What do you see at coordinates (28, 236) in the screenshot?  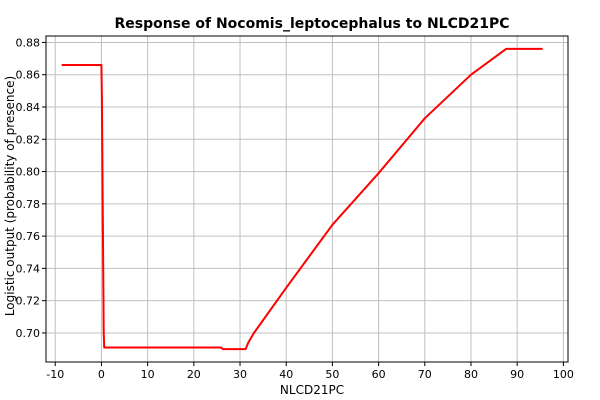 I see `y-tick-label: 0.76` at bounding box center [28, 236].